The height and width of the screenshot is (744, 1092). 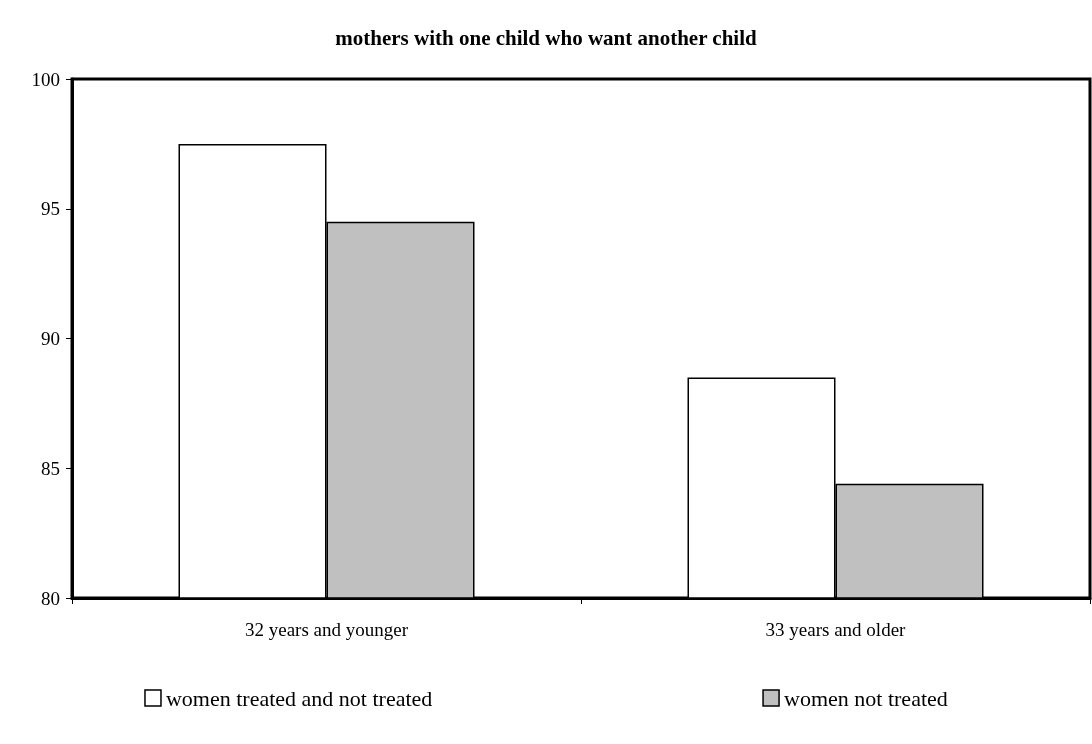 What do you see at coordinates (50, 468) in the screenshot?
I see `y-tick-label: 85` at bounding box center [50, 468].